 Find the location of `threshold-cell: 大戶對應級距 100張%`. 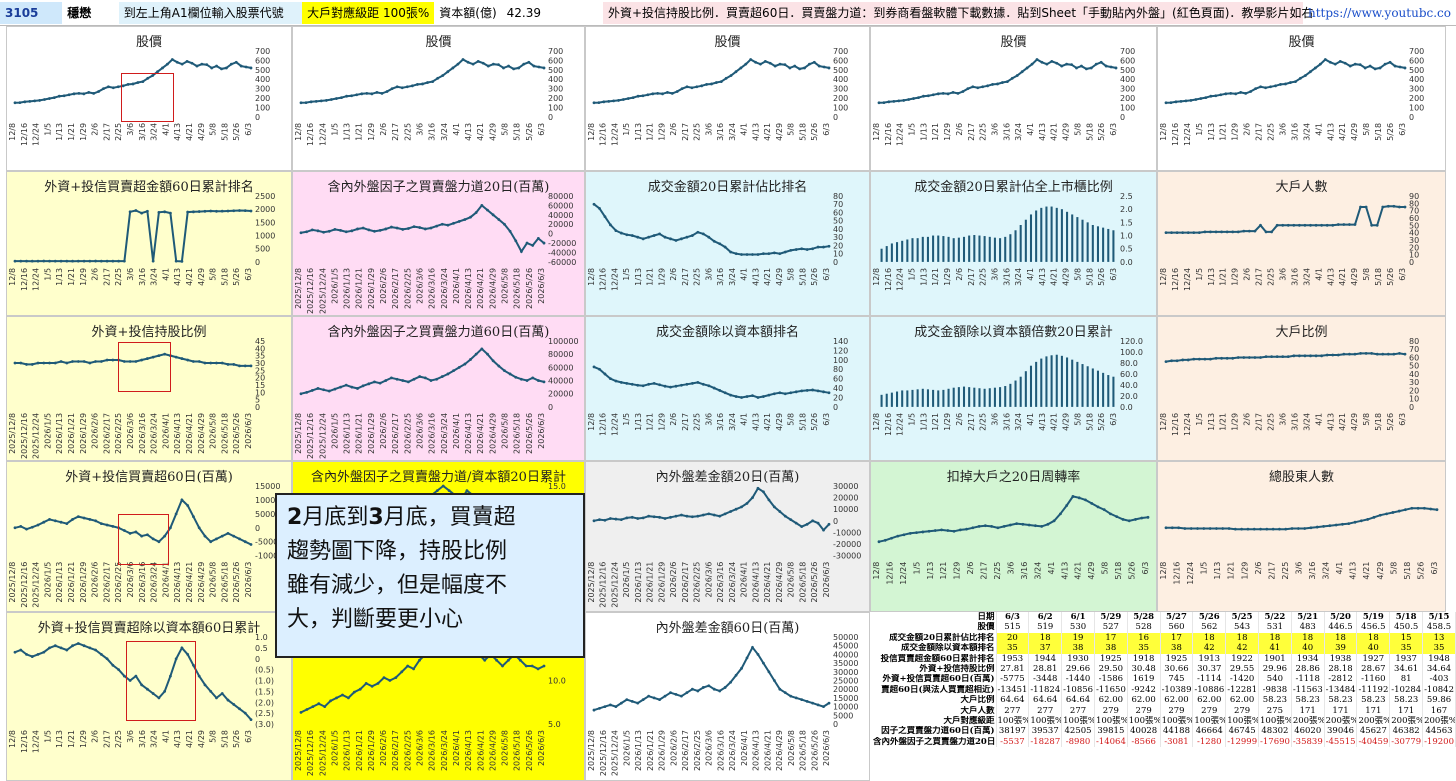

threshold-cell: 大戶對應級距 100張% is located at coordinates (368, 12).